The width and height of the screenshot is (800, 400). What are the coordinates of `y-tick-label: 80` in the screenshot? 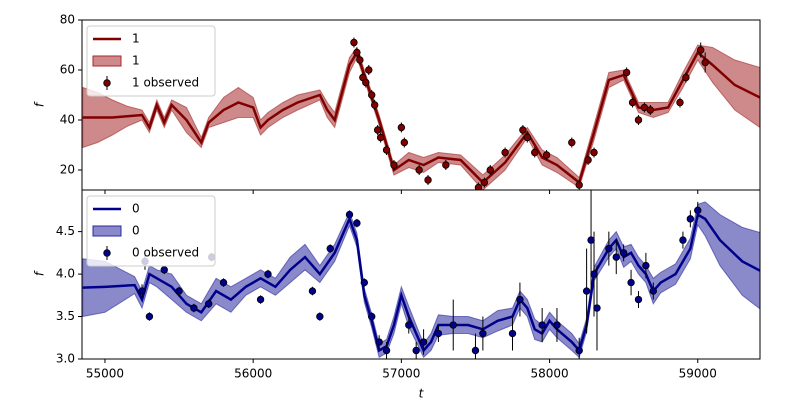 It's located at (67, 20).